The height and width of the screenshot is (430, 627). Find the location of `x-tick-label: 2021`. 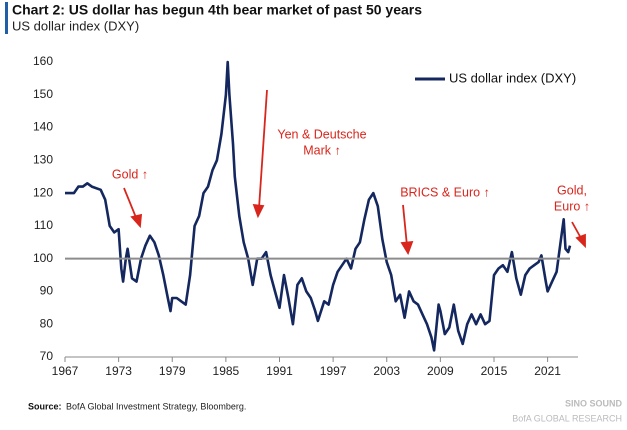

x-tick-label: 2021 is located at coordinates (547, 371).